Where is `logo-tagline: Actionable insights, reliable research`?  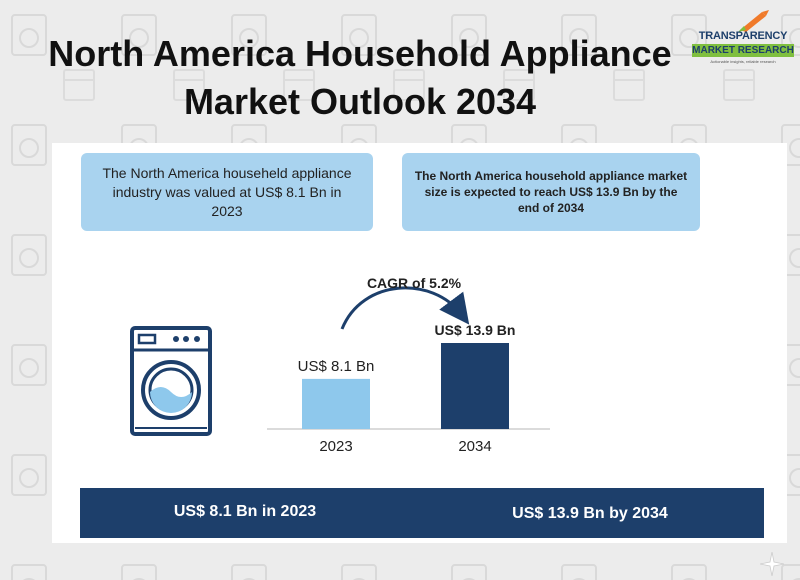 logo-tagline: Actionable insights, reliable research is located at coordinates (743, 61).